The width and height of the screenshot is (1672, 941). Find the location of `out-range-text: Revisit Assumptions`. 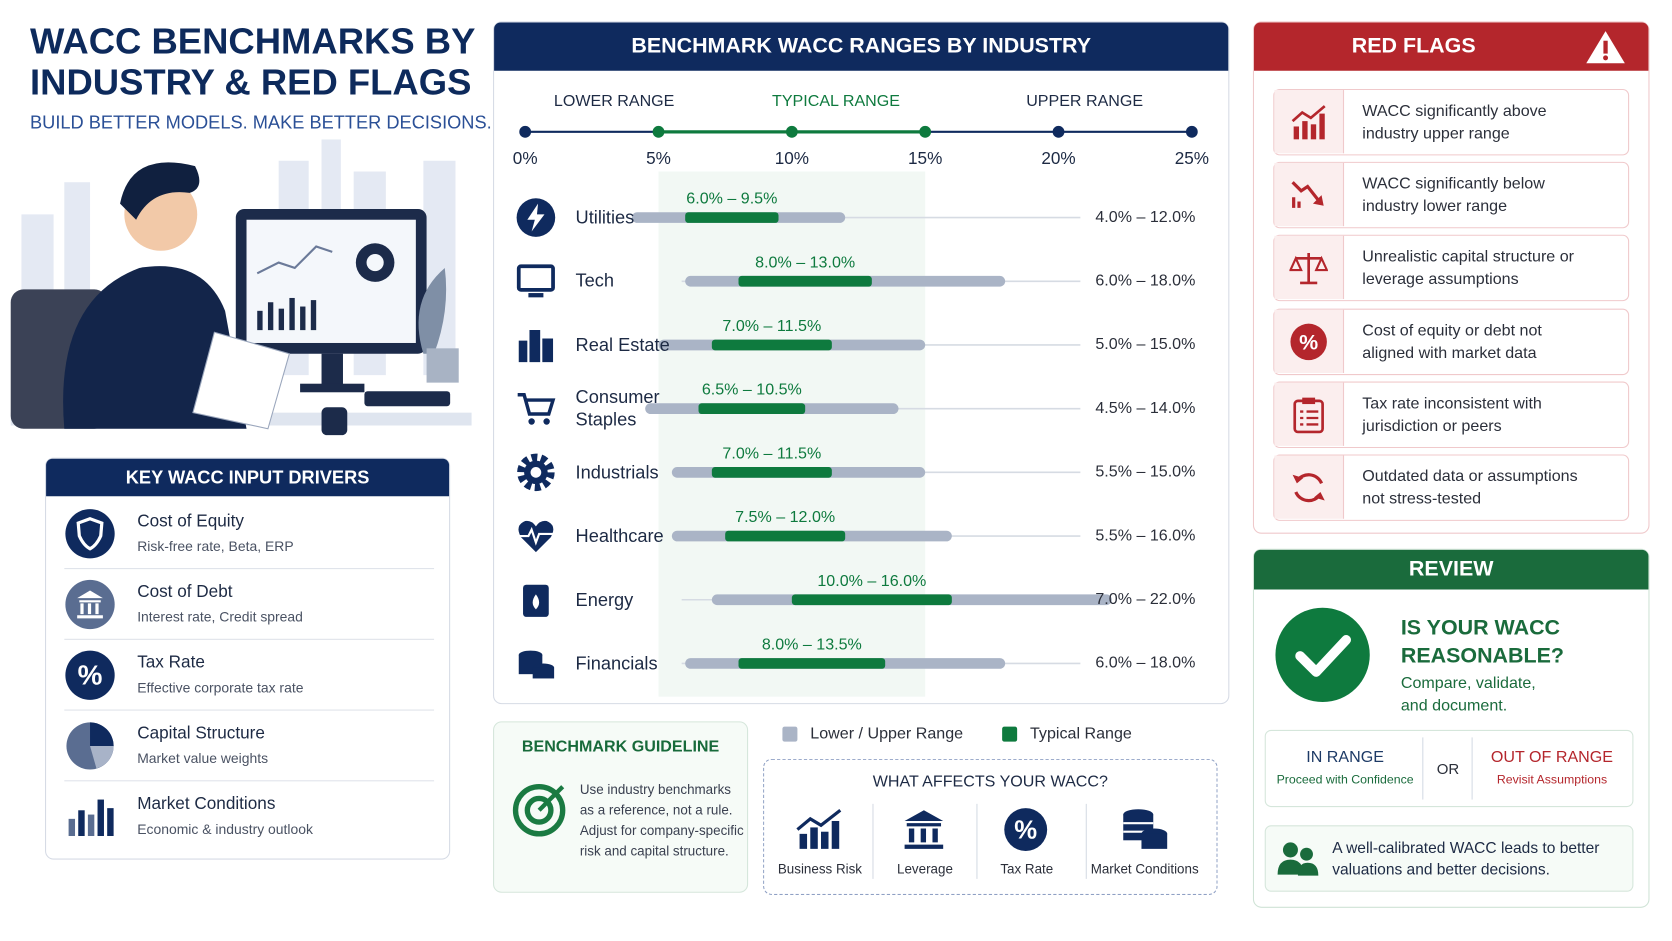

out-range-text: Revisit Assumptions is located at coordinates (1552, 780).